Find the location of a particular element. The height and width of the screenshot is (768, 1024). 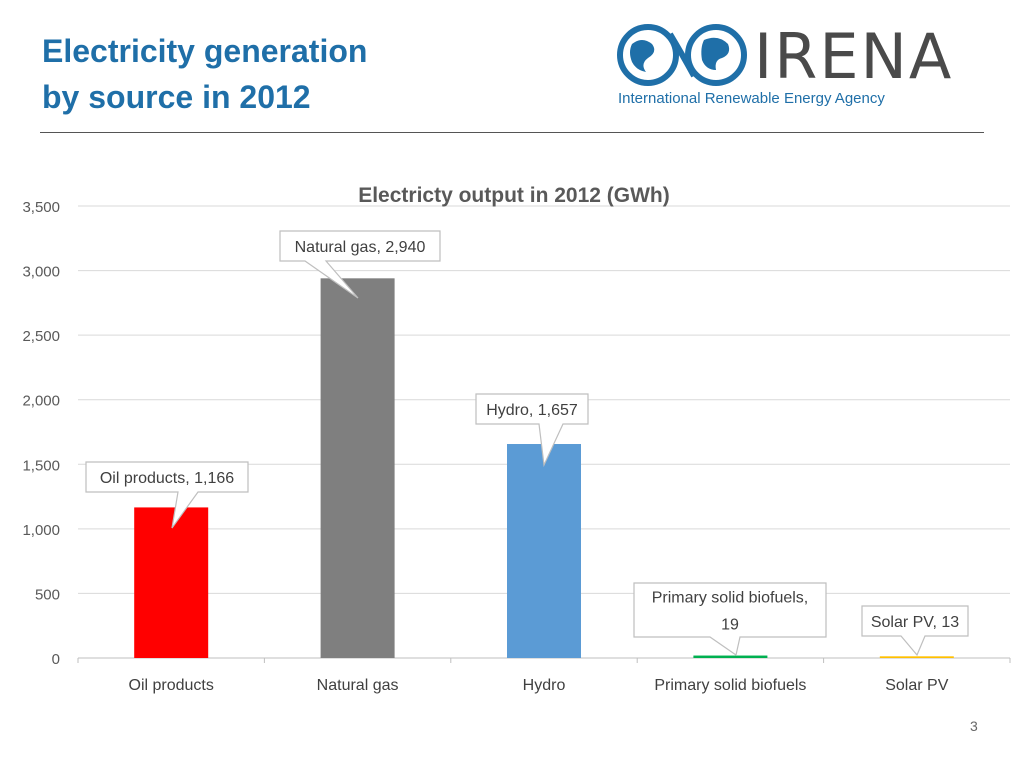

data-label: Primary solid biofuels, 19 is located at coordinates (730, 619).